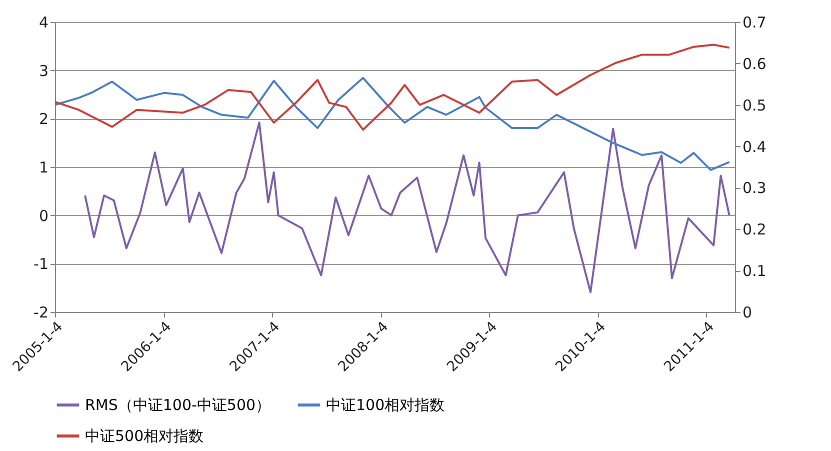 Image resolution: width=831 pixels, height=451 pixels. I want to click on y-tick-label: -1, so click(41, 264).